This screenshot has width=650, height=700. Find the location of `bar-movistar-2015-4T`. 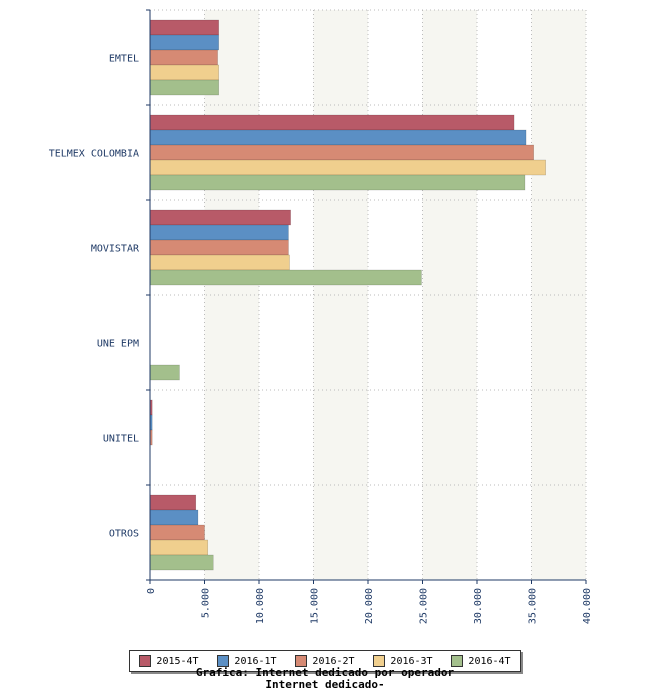

bar-movistar-2015-4T is located at coordinates (220, 217).